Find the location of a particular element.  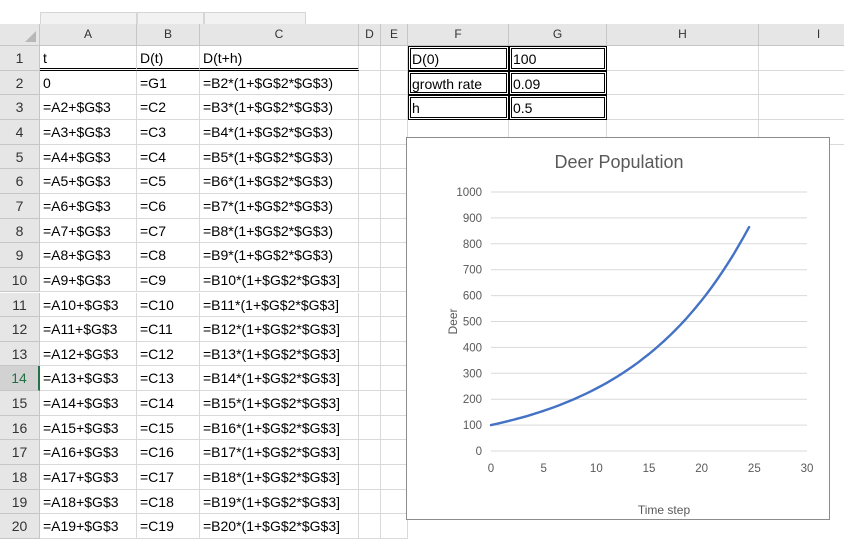

cell-d9 is located at coordinates (370, 255).